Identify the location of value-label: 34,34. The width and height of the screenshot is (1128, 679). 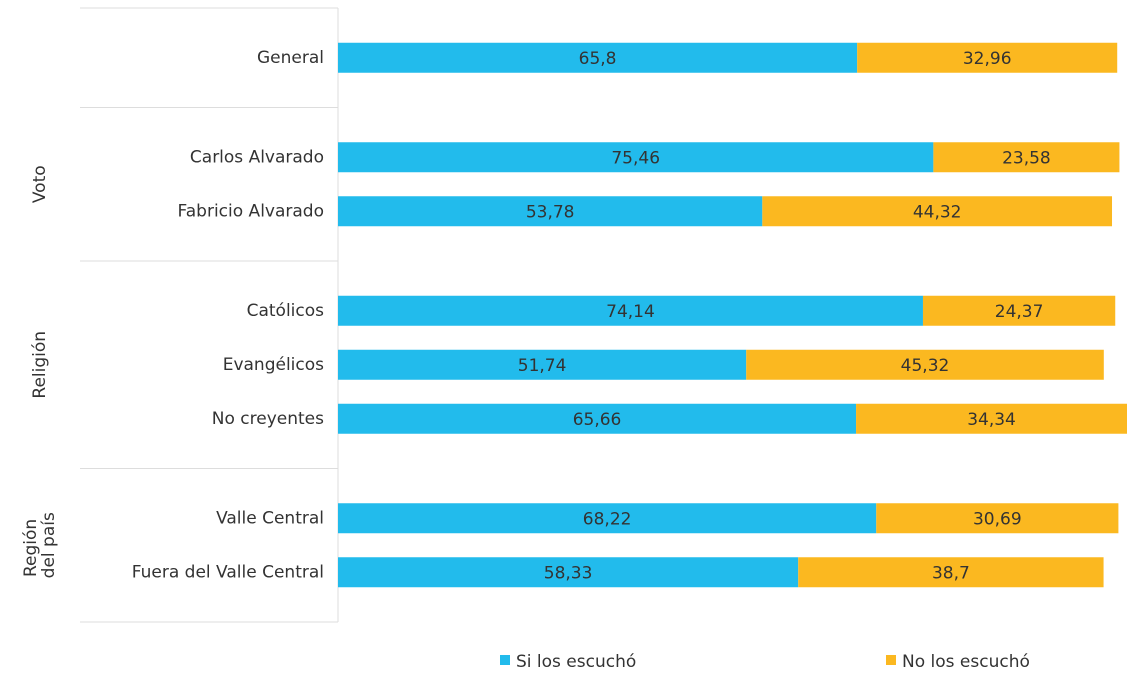
(991, 420).